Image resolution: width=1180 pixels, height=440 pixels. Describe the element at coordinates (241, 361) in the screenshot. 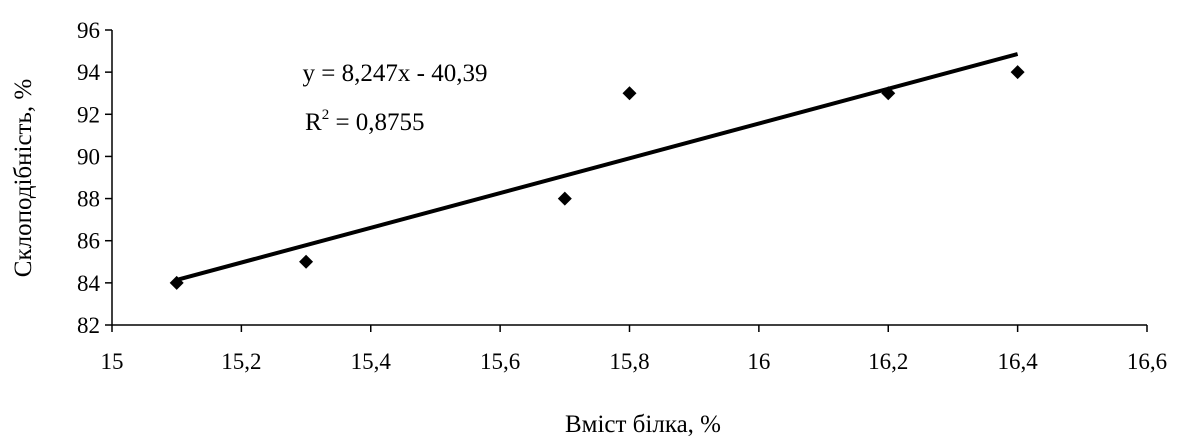

I see `x-tick-label: 15,2` at that location.